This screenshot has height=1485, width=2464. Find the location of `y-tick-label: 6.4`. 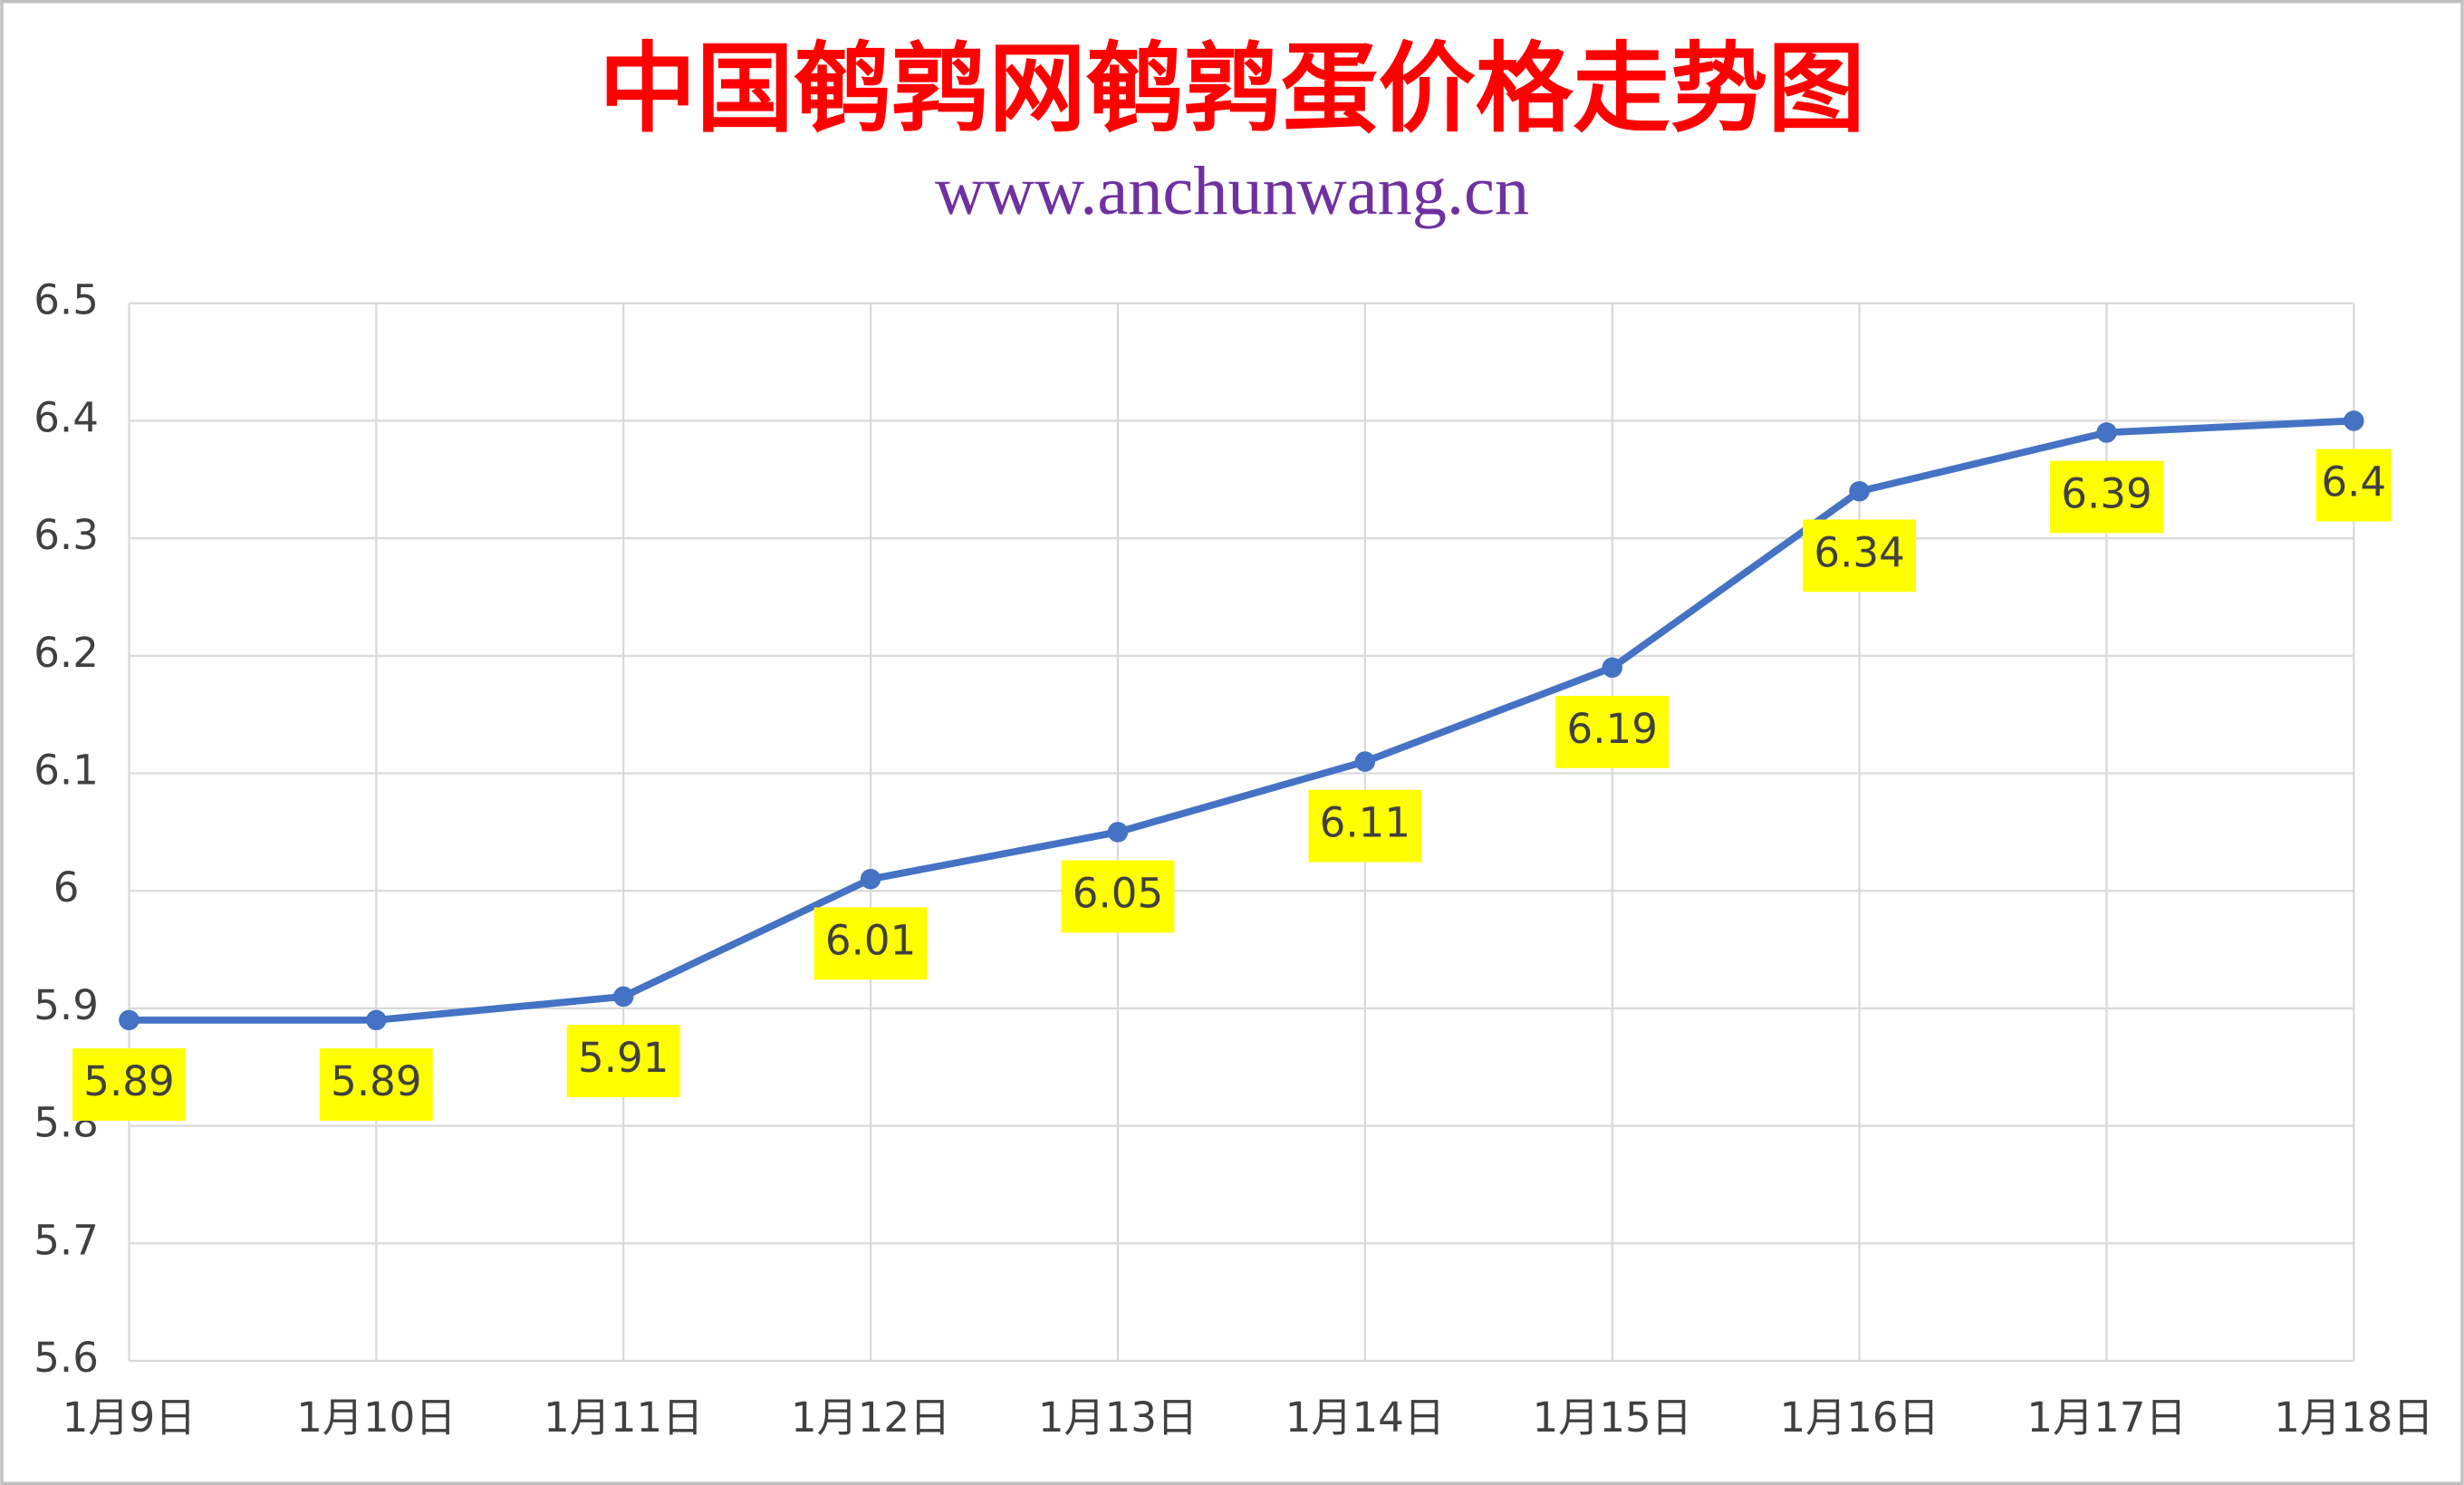

y-tick-label: 6.4 is located at coordinates (66, 417).